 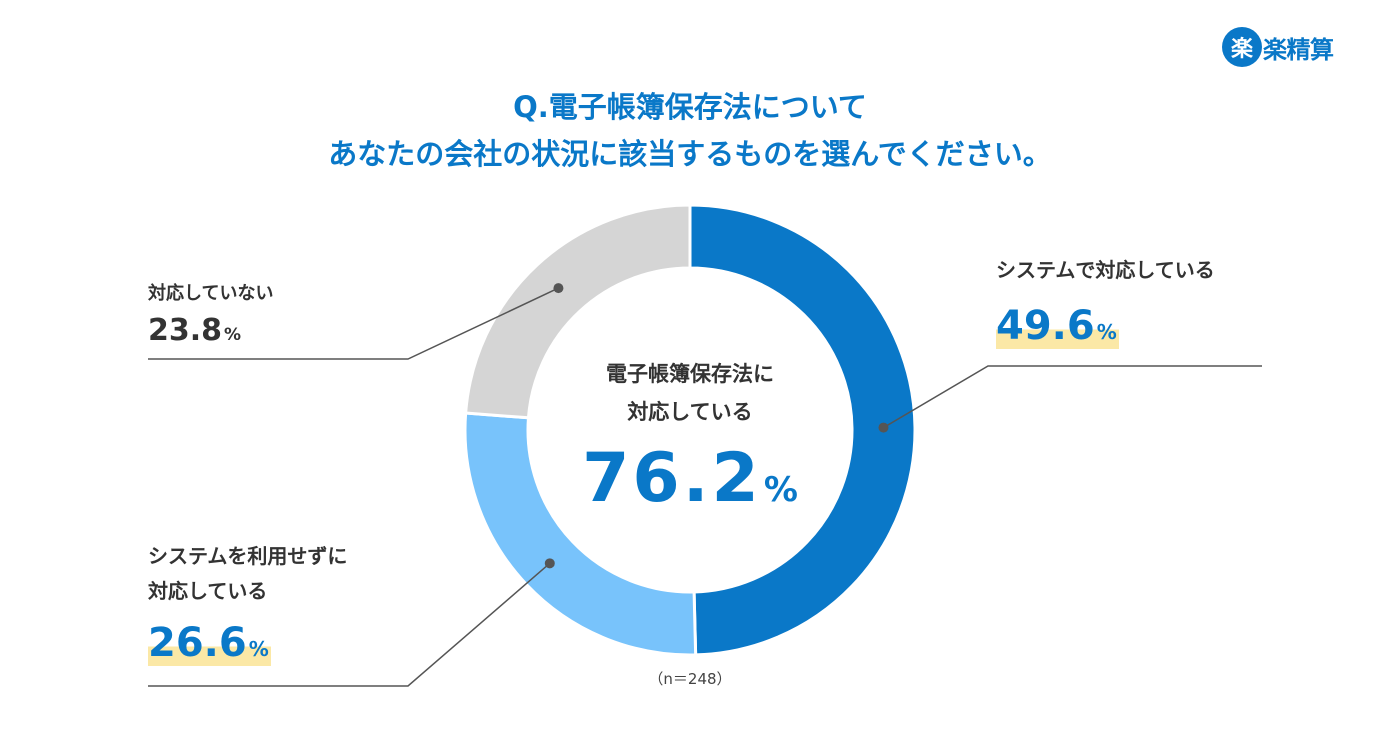 I want to click on slice-value-none: 23.8%, so click(x=194, y=331).